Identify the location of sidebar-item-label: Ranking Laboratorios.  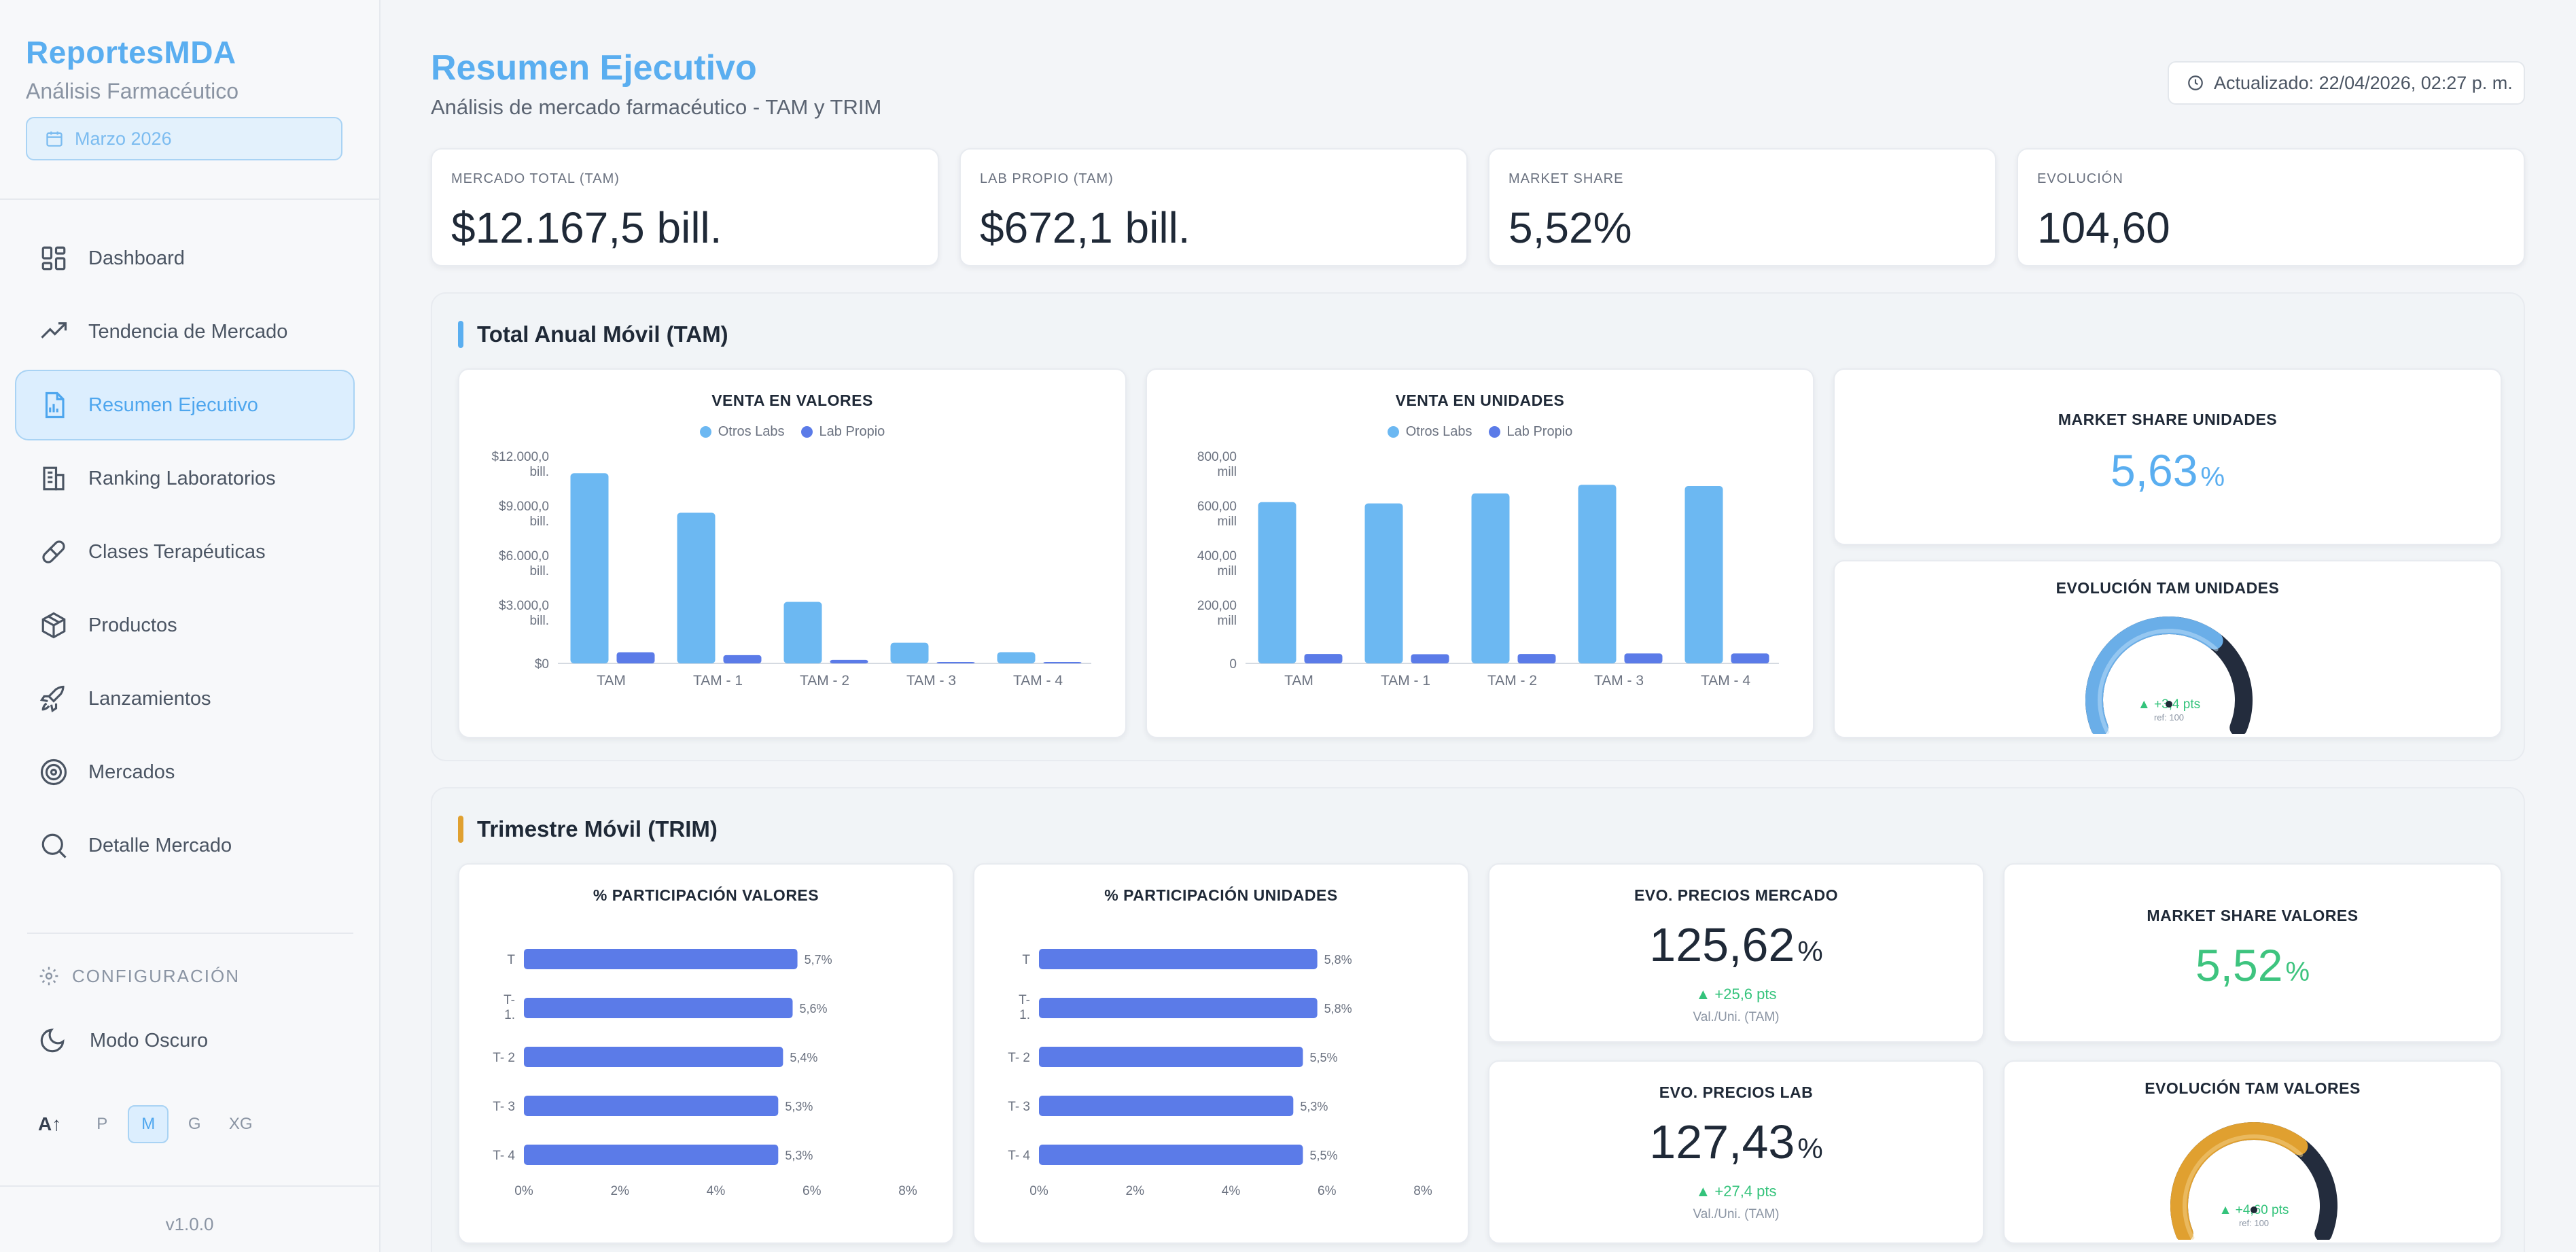
(182, 478).